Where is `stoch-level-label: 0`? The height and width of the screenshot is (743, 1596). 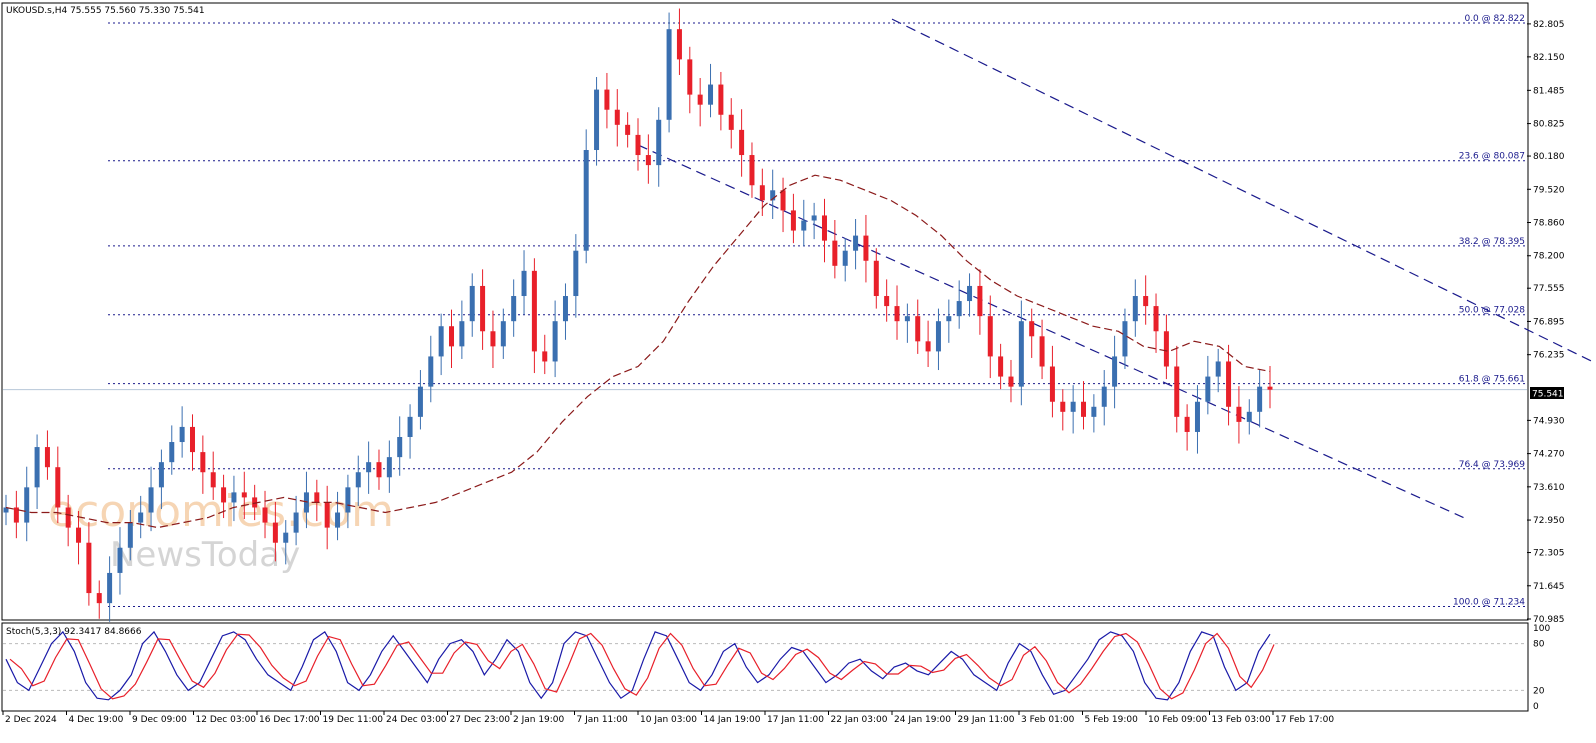 stoch-level-label: 0 is located at coordinates (1536, 707).